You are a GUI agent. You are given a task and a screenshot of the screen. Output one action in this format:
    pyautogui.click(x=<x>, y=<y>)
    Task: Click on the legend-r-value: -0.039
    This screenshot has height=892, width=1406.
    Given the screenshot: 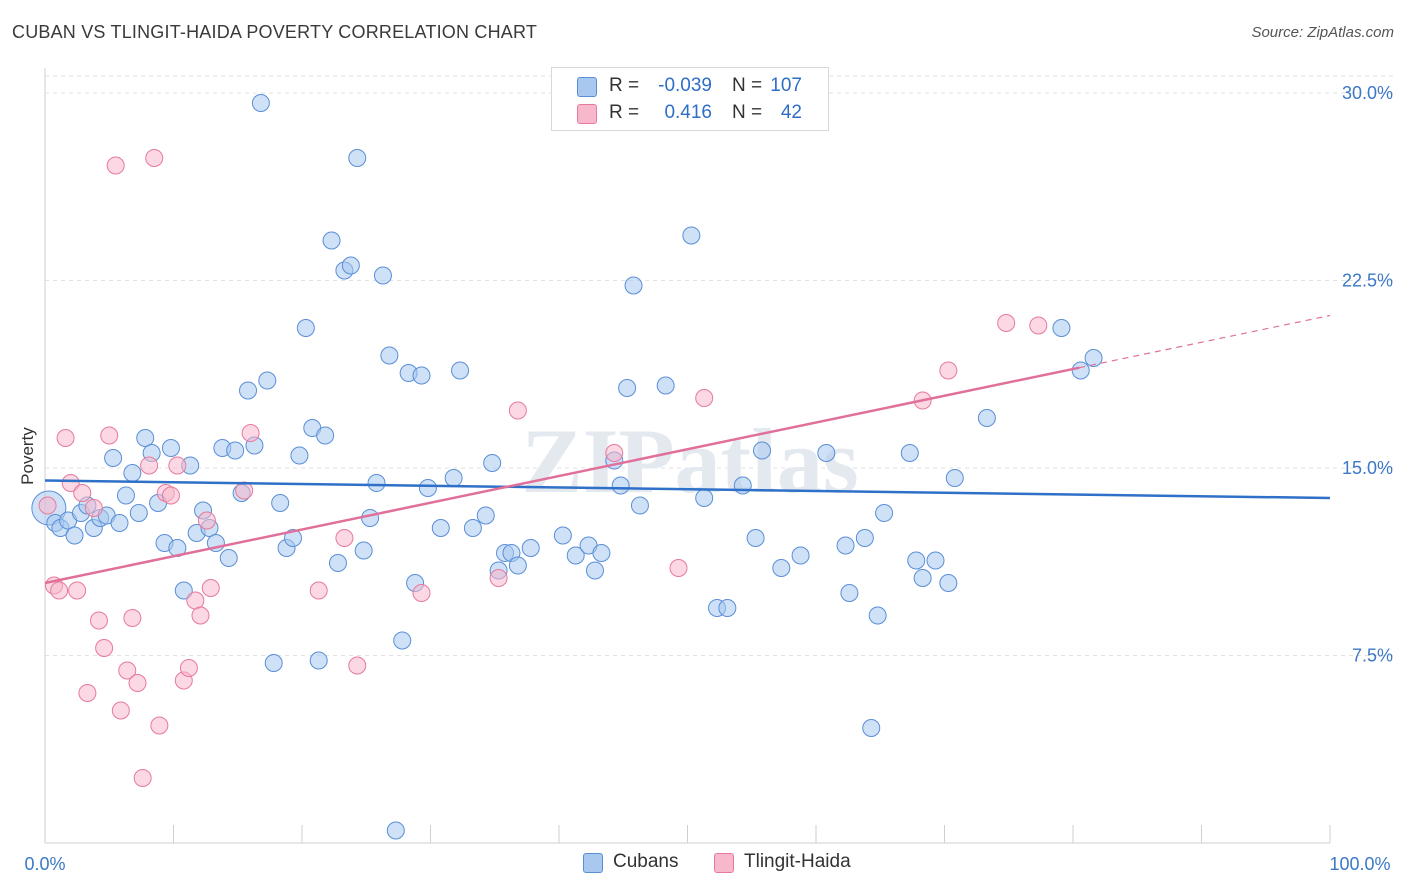 What is the action you would take?
    pyautogui.click(x=685, y=85)
    